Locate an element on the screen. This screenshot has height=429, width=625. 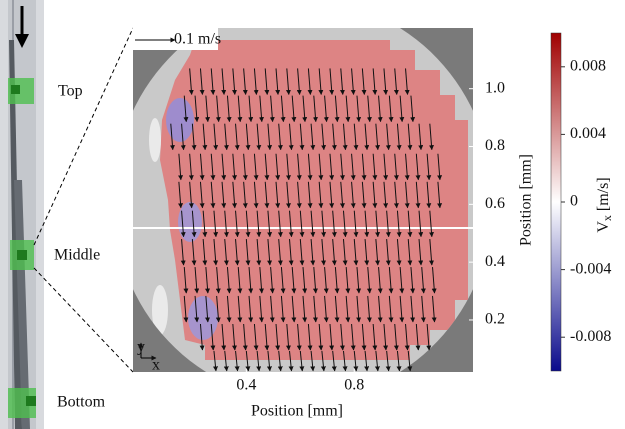
x-axis-title: Position [mm] is located at coordinates (297, 411).